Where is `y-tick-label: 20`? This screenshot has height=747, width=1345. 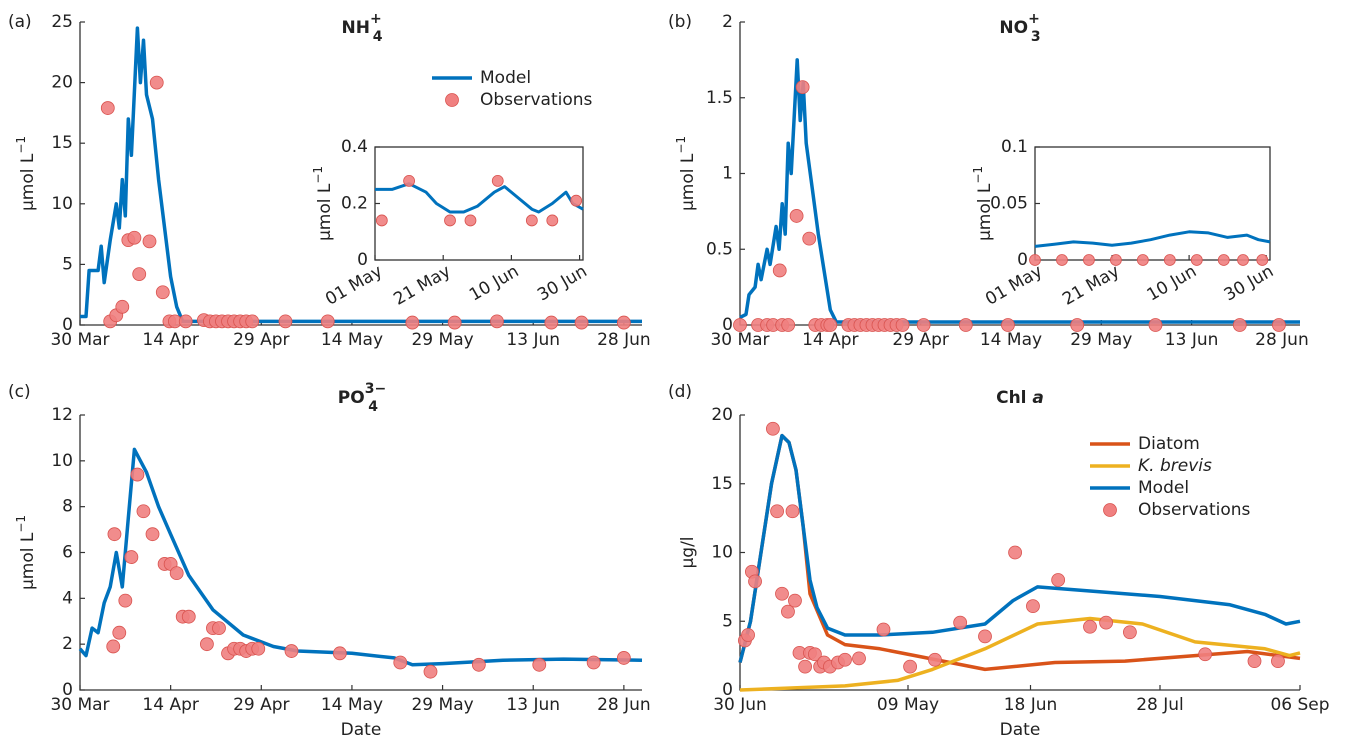 y-tick-label: 20 is located at coordinates (62, 83).